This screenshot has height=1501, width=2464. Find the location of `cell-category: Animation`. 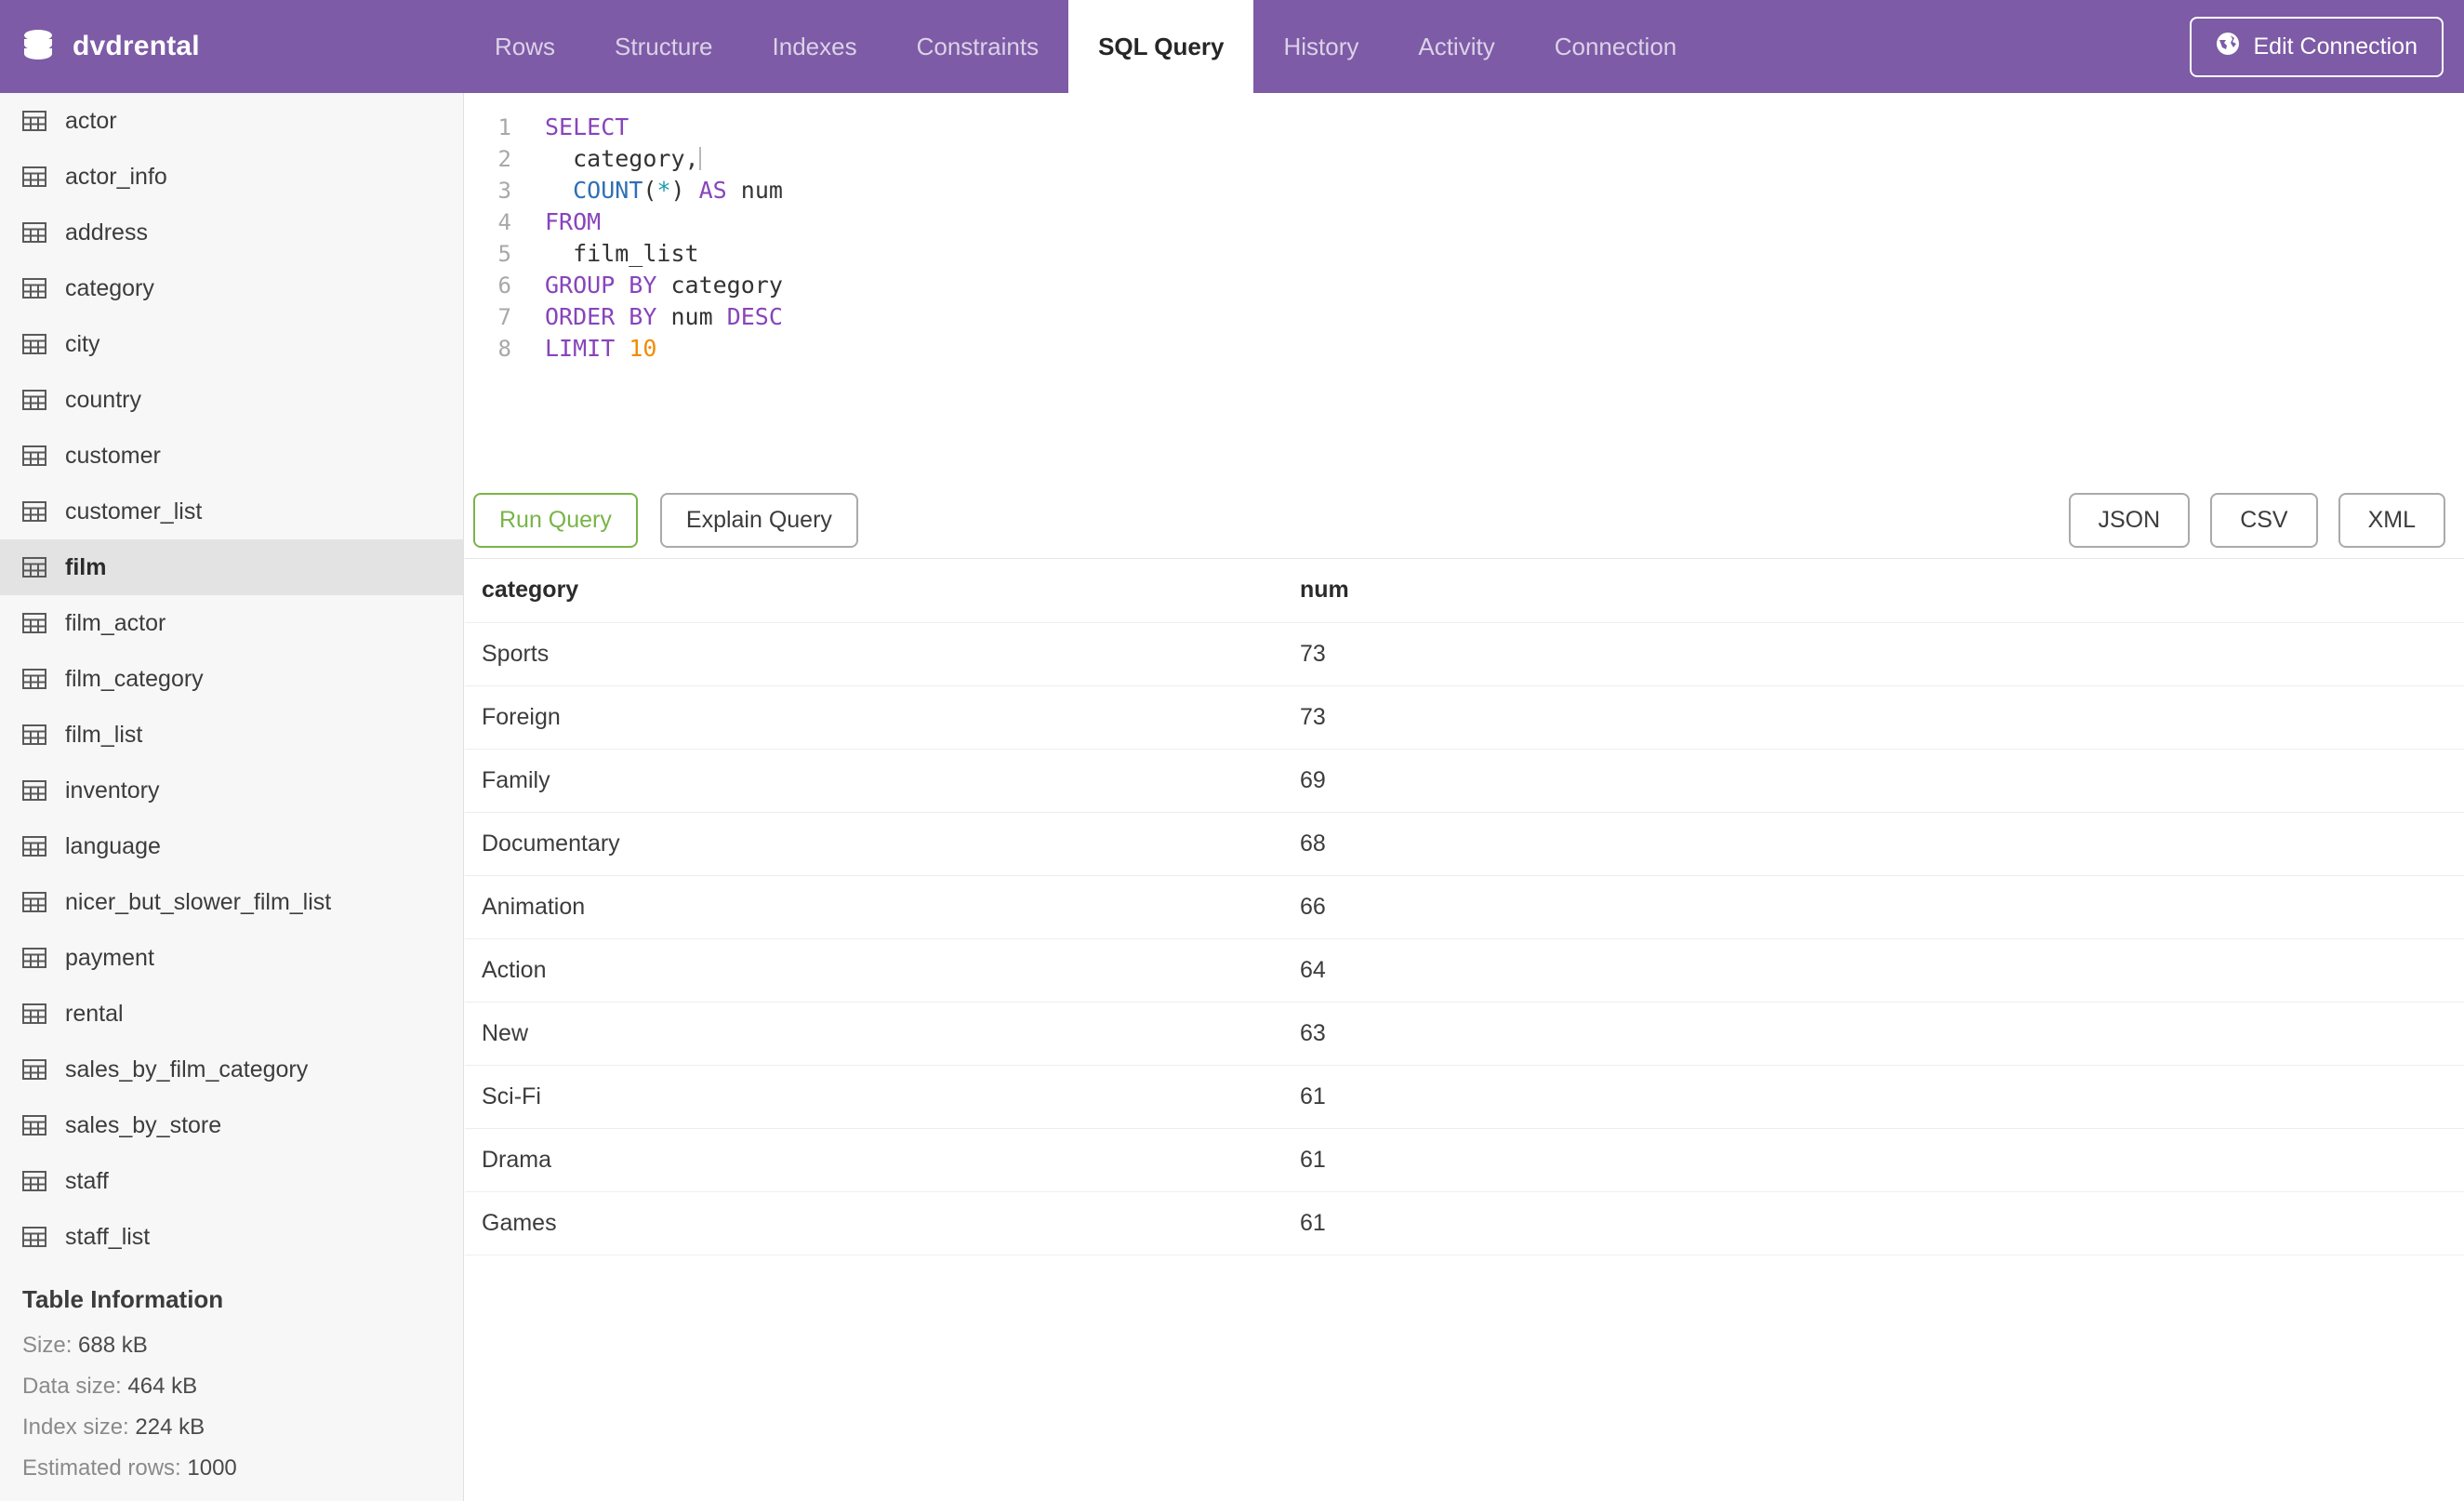

cell-category: Animation is located at coordinates (874, 907).